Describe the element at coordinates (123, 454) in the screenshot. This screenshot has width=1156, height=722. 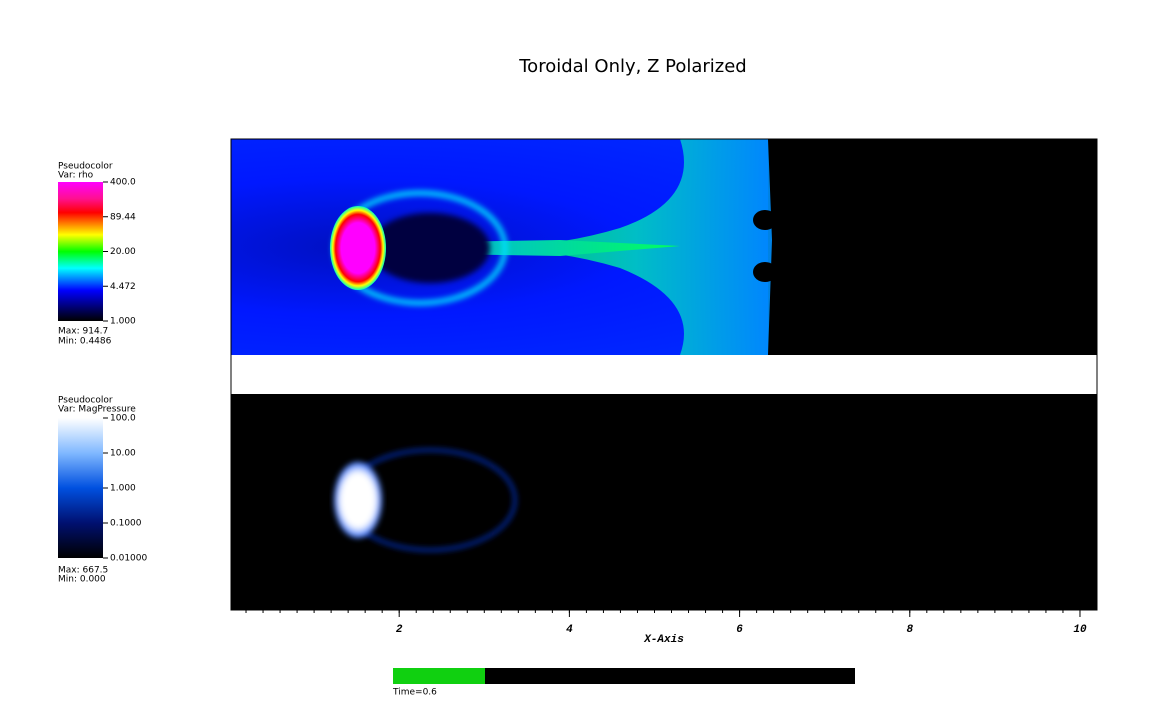
I see `legend-tick-label: 10.00` at that location.